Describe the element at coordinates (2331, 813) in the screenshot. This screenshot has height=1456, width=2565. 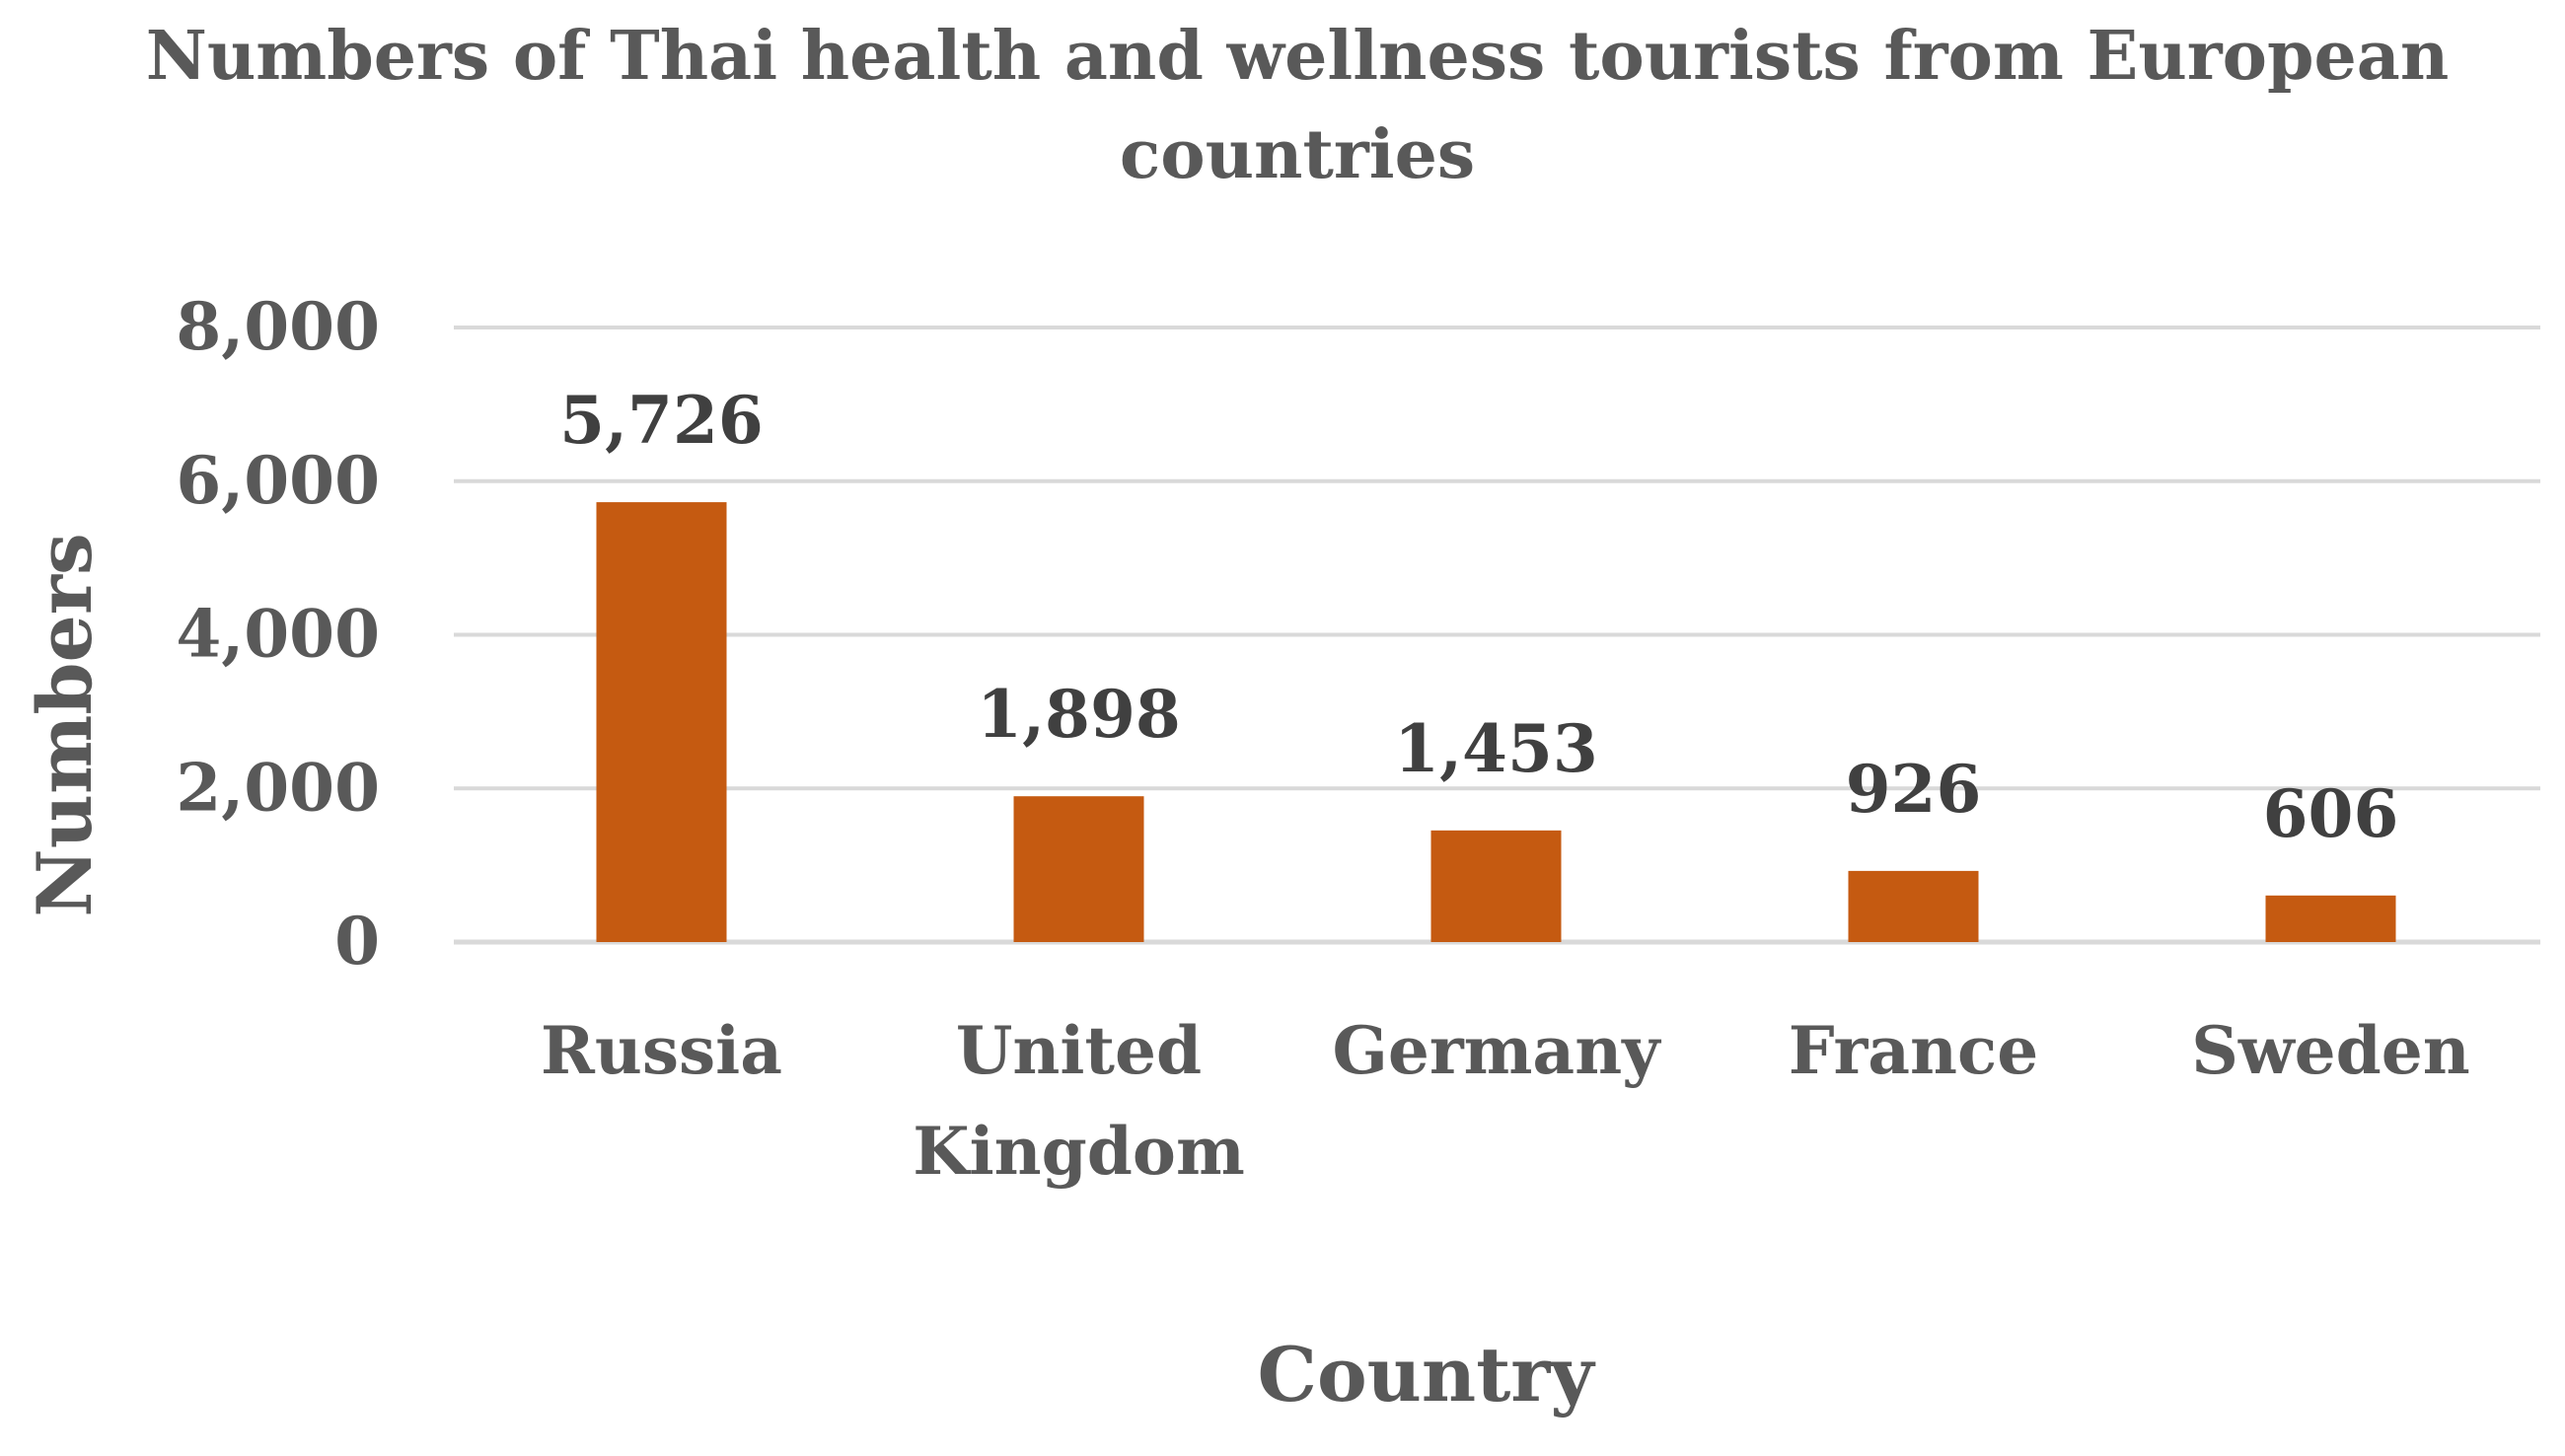
I see `bar-data-label: 606` at that location.